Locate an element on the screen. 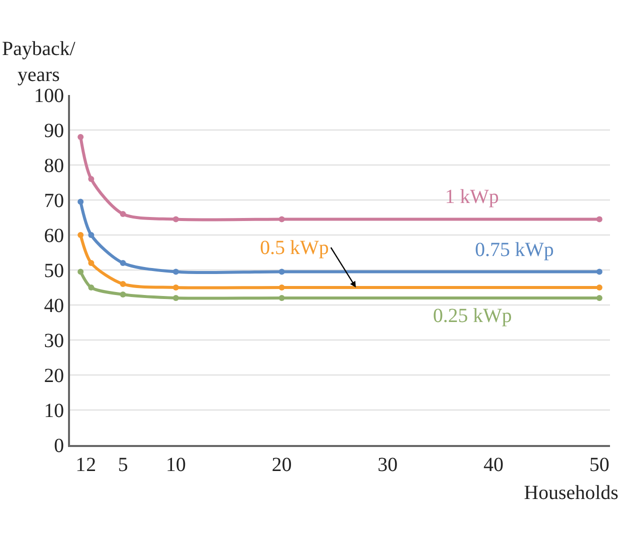 This screenshot has height=535, width=622. x-tick-label: 50 is located at coordinates (599, 465).